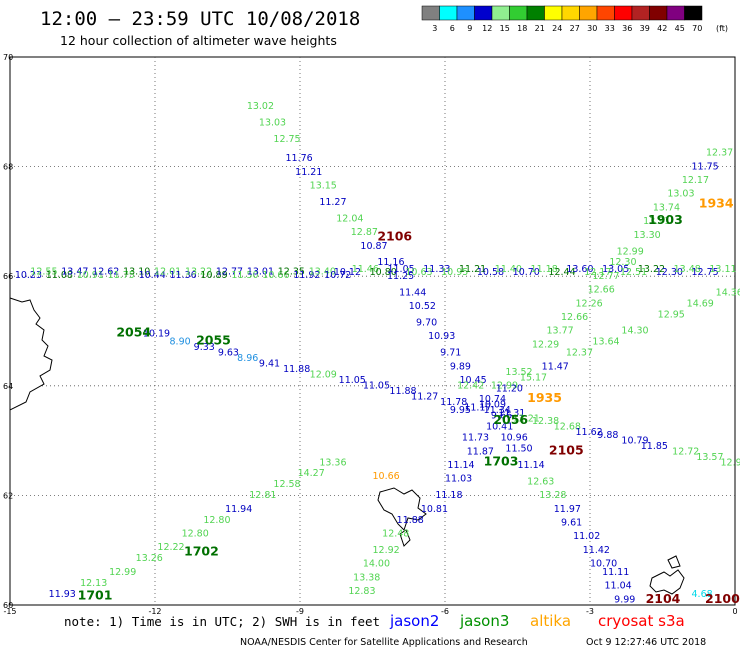 The height and width of the screenshot is (650, 740). What do you see at coordinates (238, 509) in the screenshot?
I see `wave-height-value: 11.94` at bounding box center [238, 509].